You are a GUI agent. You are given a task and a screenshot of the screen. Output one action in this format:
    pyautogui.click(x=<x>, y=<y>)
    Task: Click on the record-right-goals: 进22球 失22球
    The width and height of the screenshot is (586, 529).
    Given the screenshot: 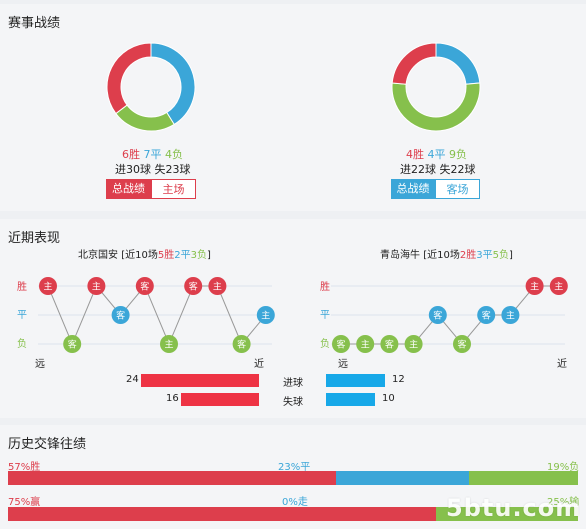 What is the action you would take?
    pyautogui.click(x=438, y=169)
    